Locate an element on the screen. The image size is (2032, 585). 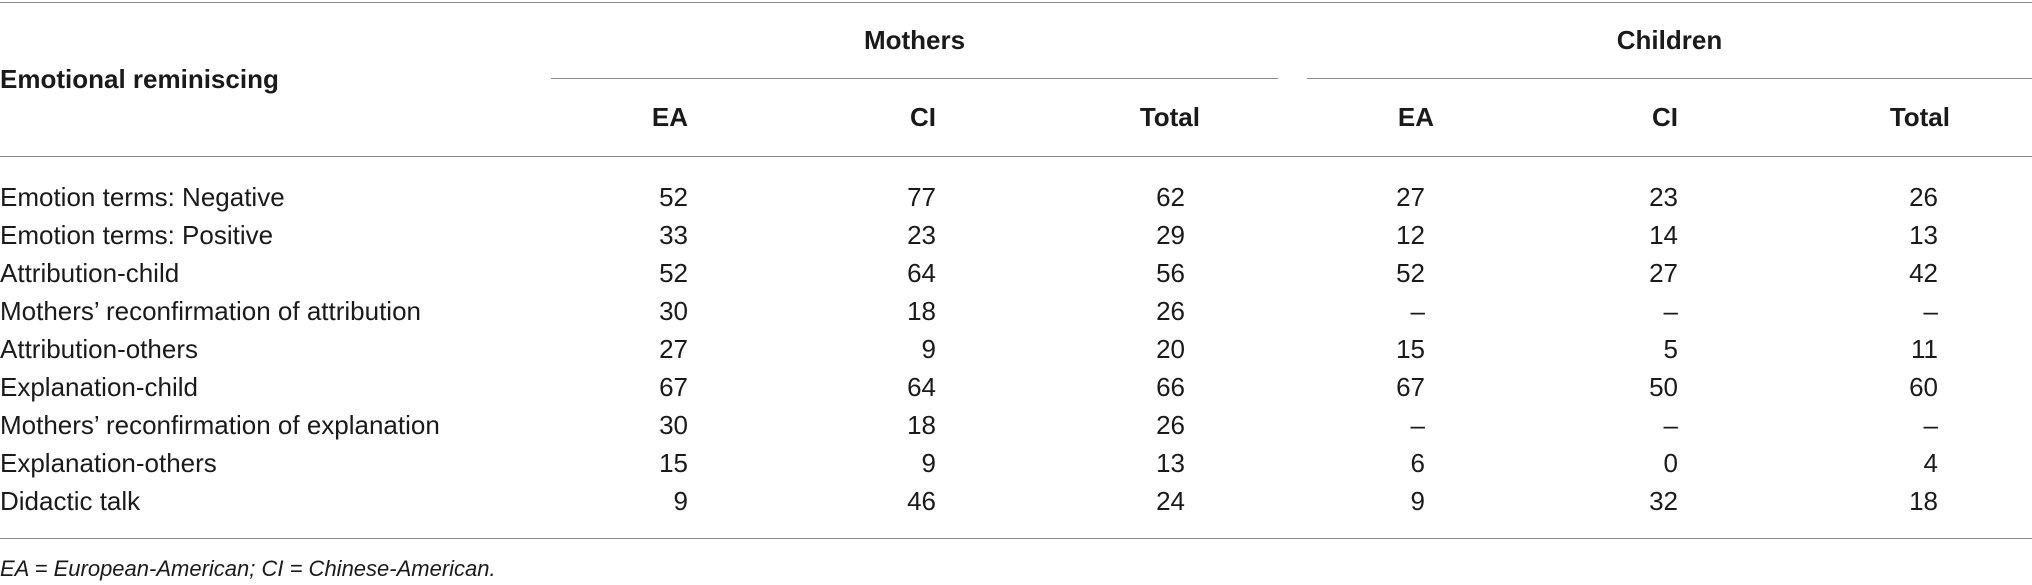
cell-children-ea: 9 is located at coordinates (1417, 501).